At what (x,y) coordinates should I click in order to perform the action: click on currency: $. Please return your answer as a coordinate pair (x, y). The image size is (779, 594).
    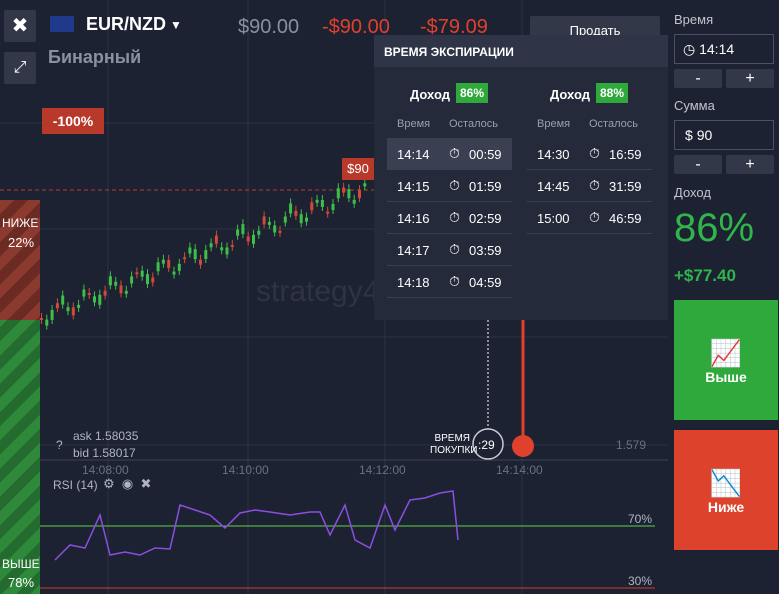
    Looking at the image, I should click on (689, 135).